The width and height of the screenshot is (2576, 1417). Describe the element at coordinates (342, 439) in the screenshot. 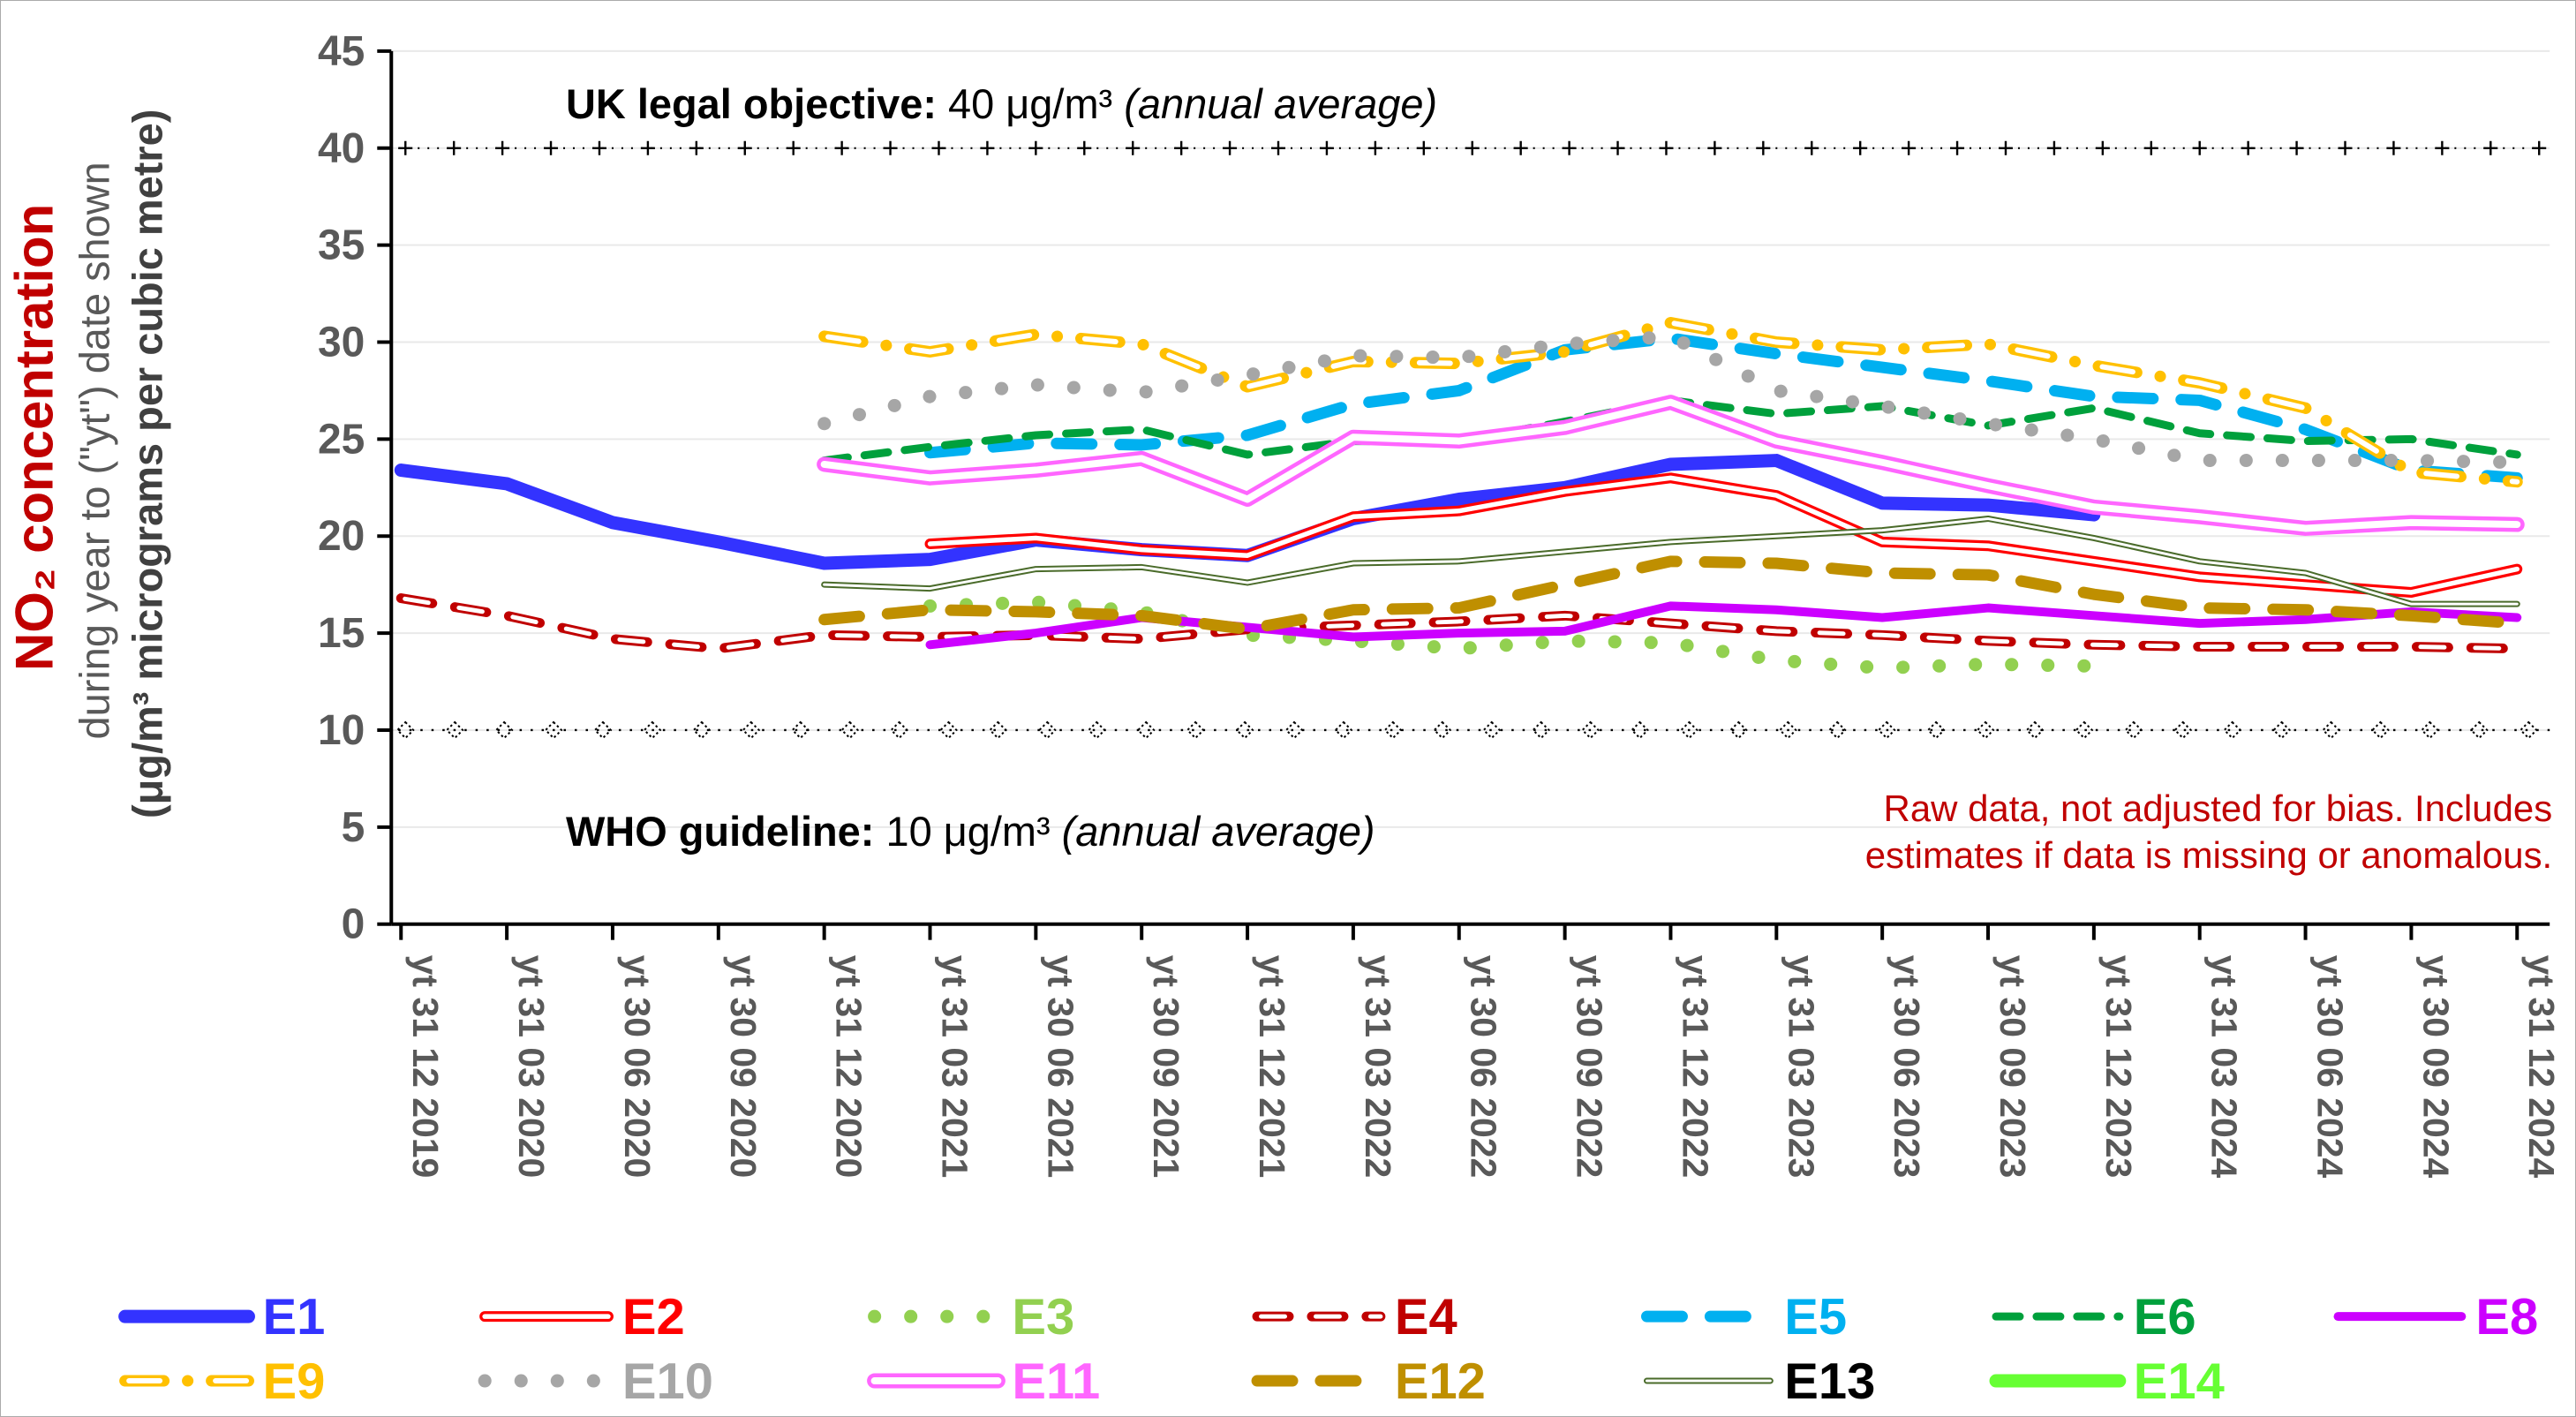

I see `y-tick-label-25: 25` at that location.